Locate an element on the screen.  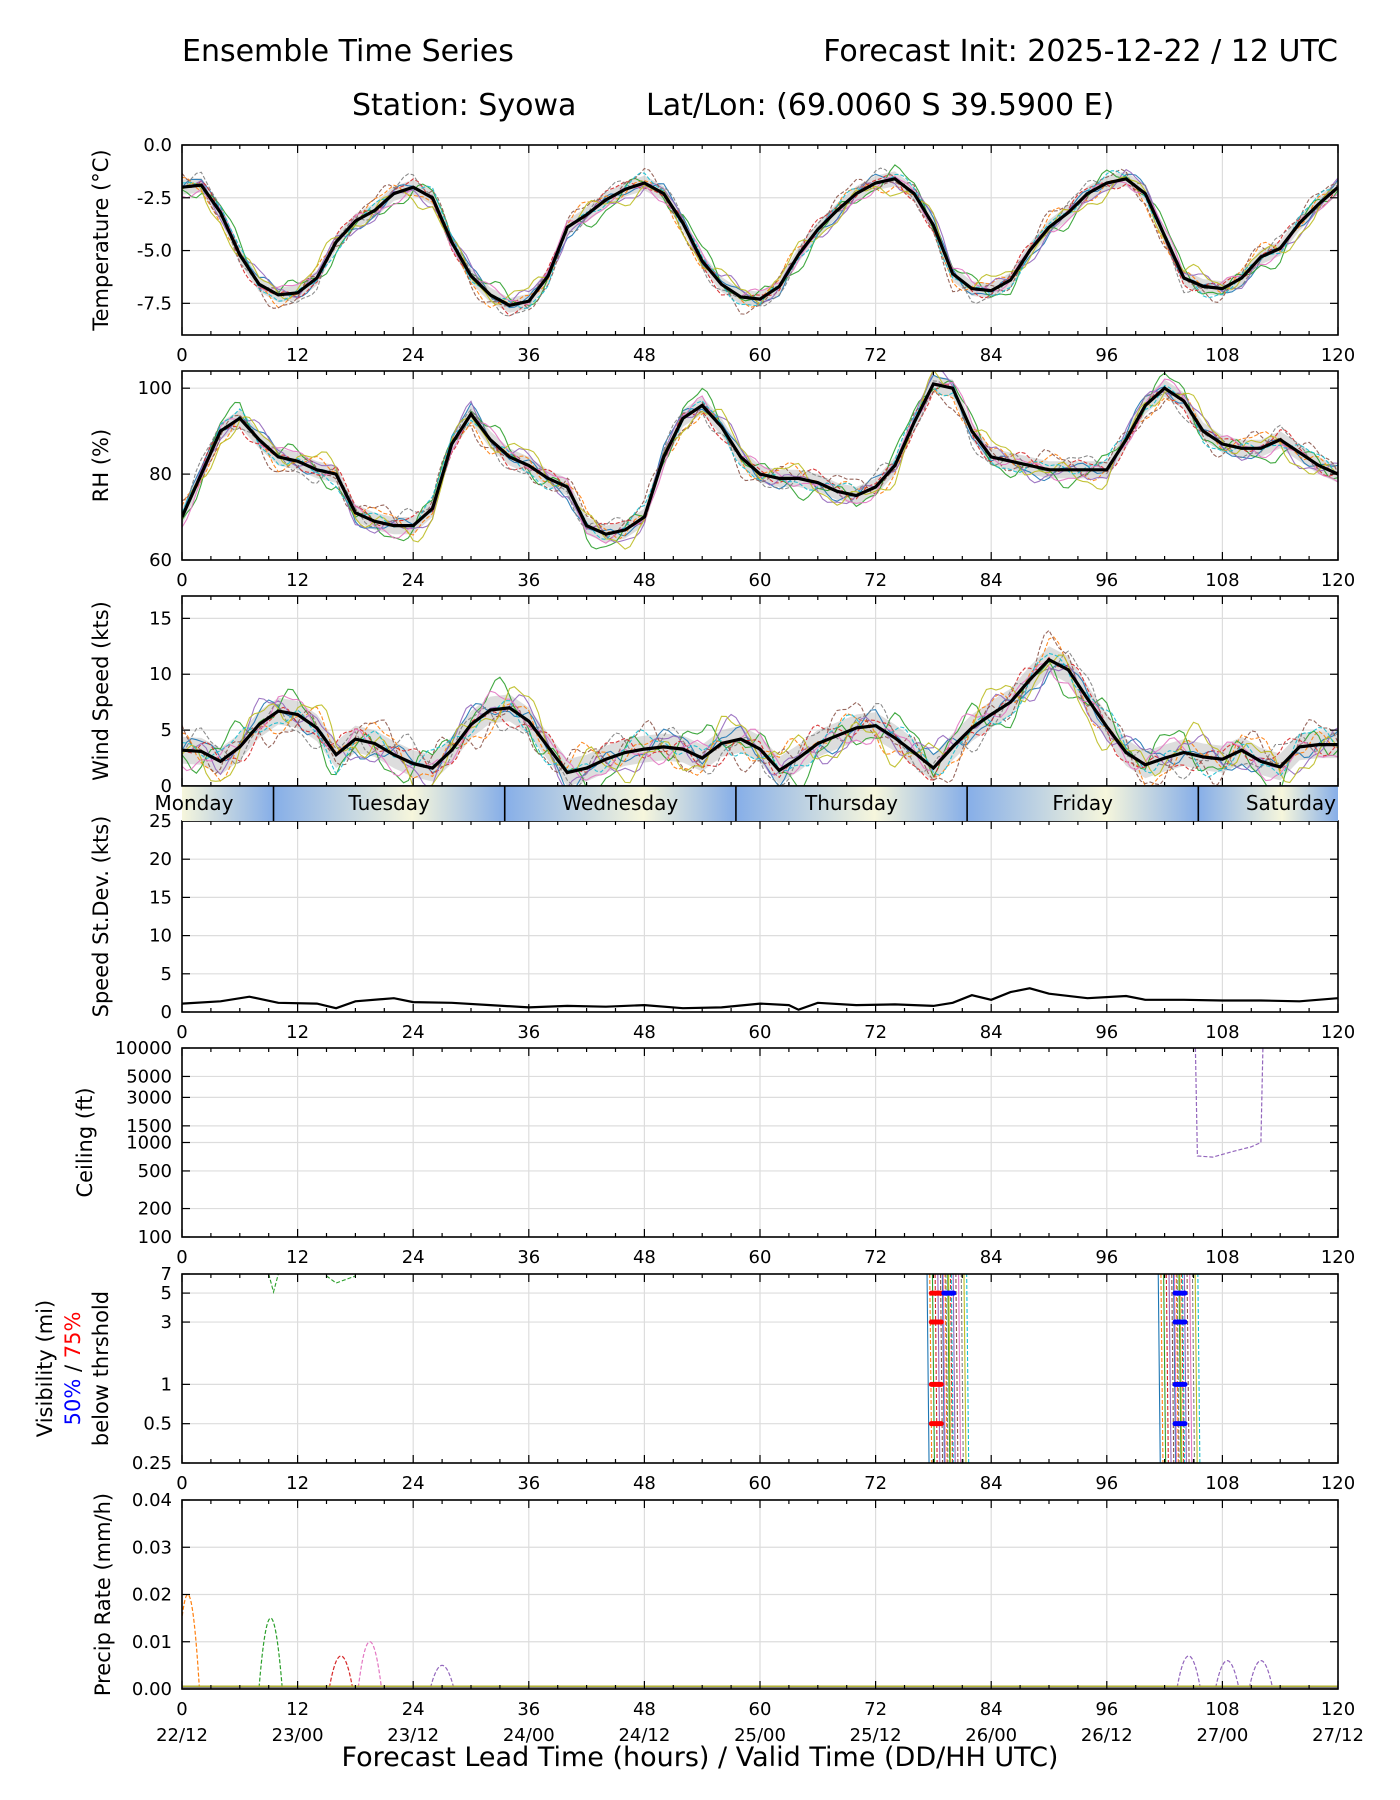
threshold-75-label: 75% is located at coordinates (73, 1335).